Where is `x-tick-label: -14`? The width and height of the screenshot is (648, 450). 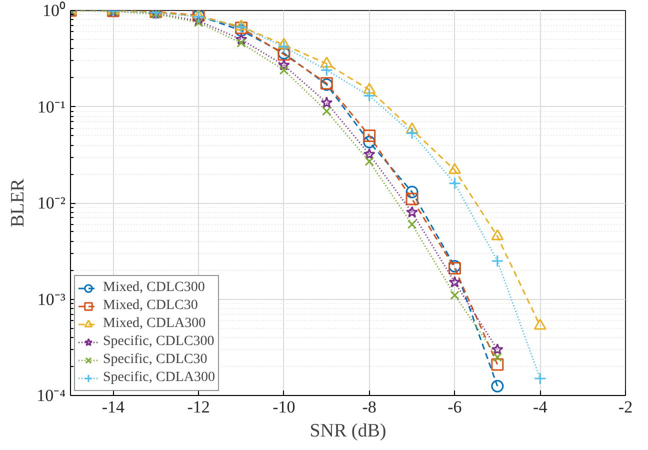
x-tick-label: -14 is located at coordinates (114, 407).